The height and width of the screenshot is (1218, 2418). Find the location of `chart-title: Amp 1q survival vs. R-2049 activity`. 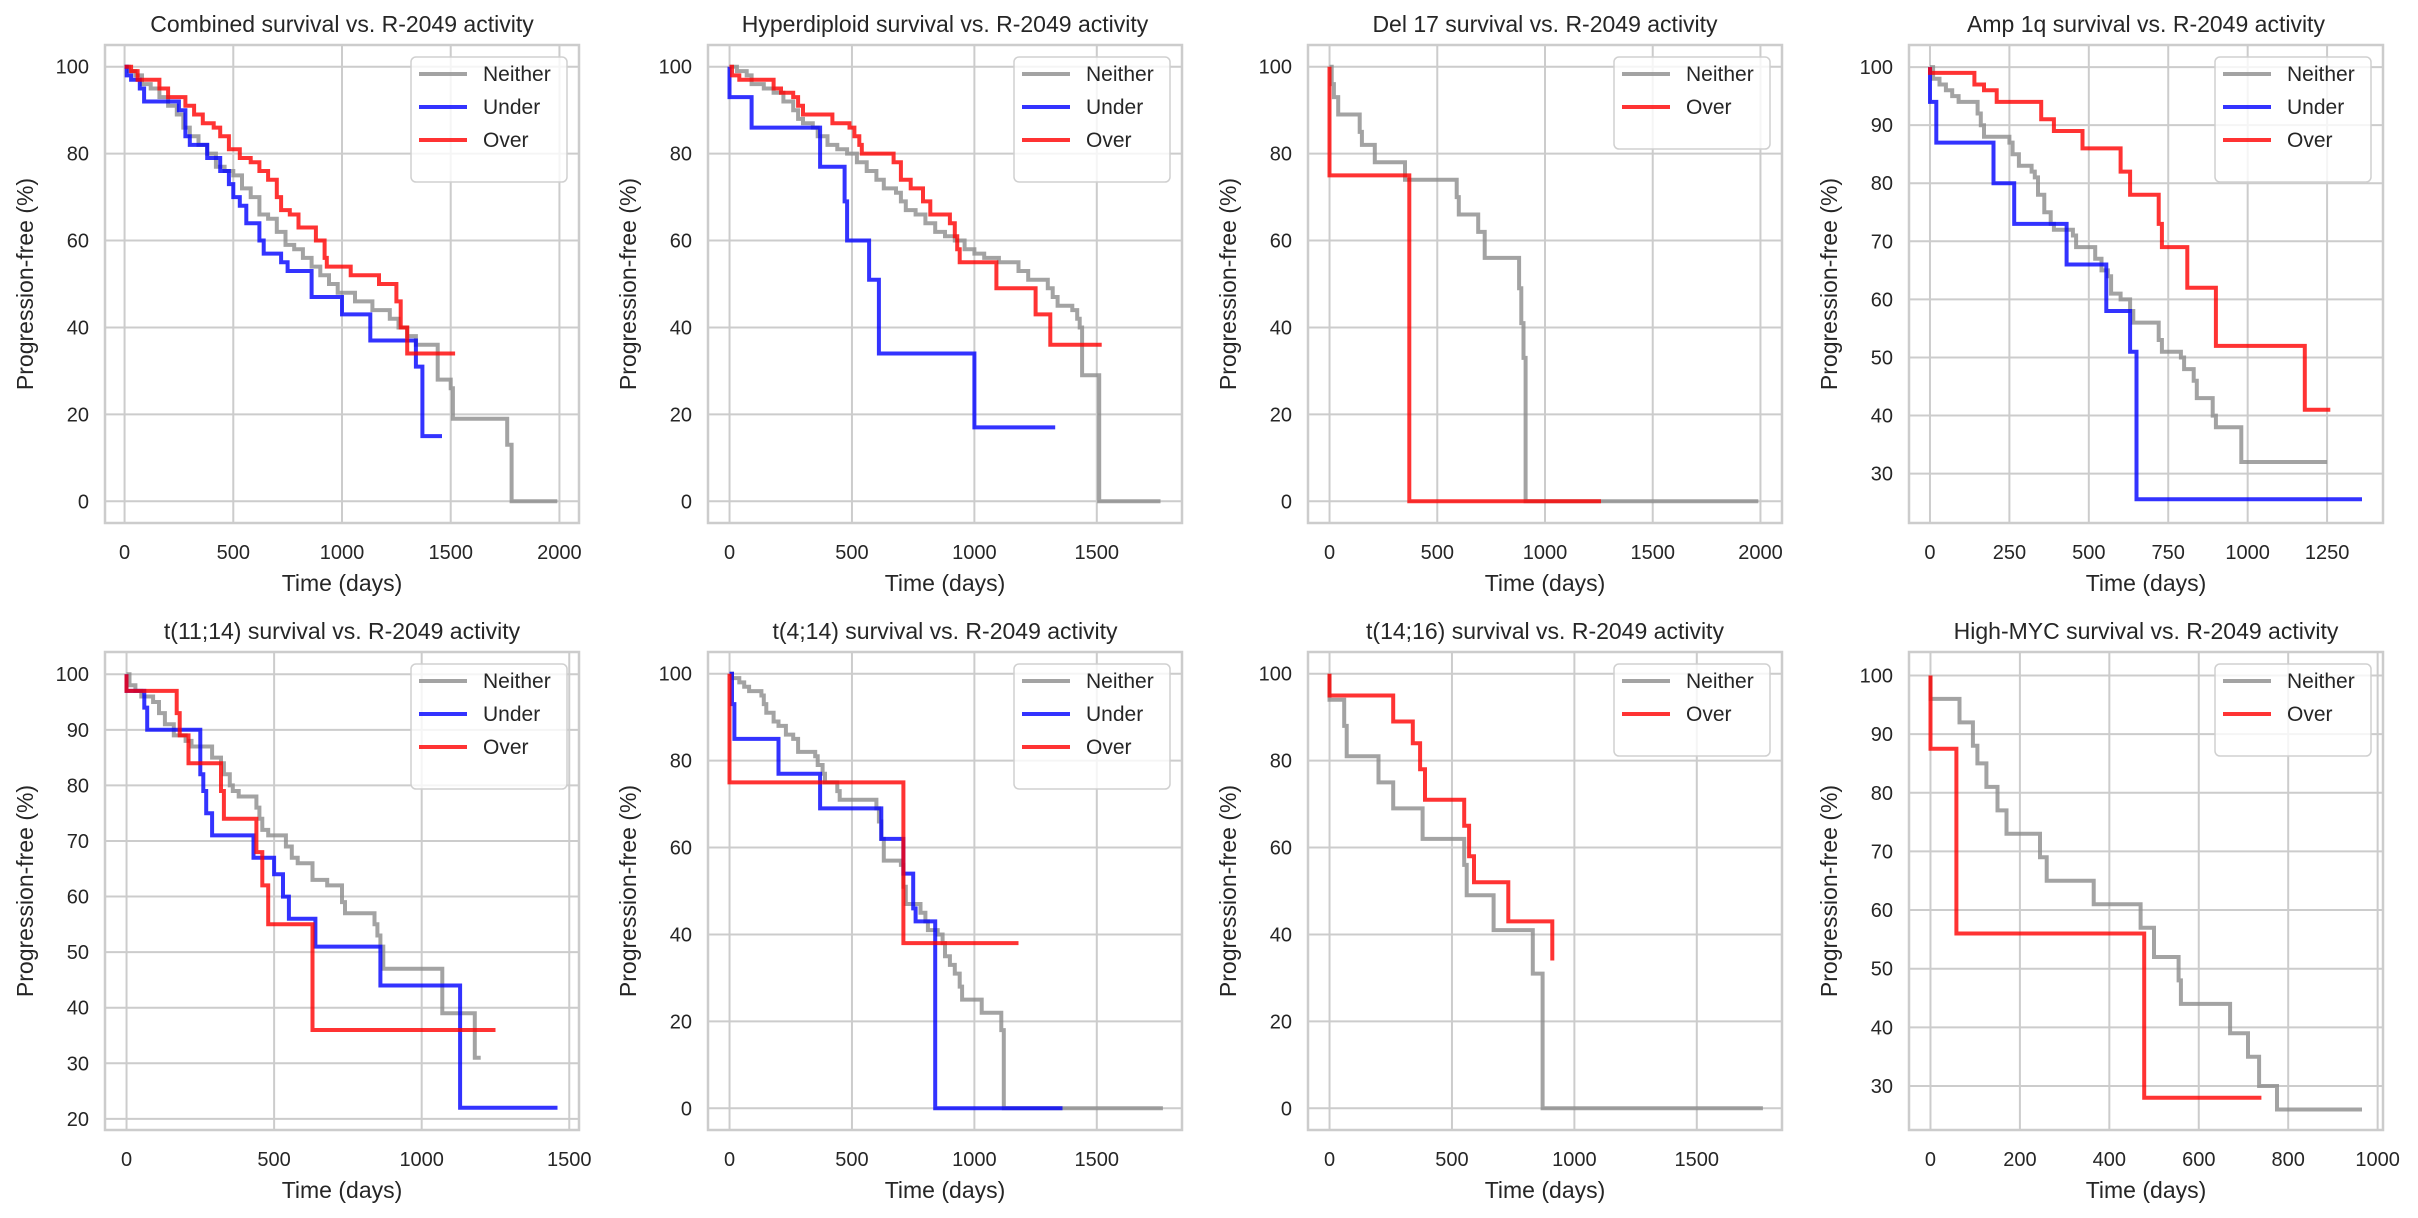

chart-title: Amp 1q survival vs. R-2049 activity is located at coordinates (2146, 24).